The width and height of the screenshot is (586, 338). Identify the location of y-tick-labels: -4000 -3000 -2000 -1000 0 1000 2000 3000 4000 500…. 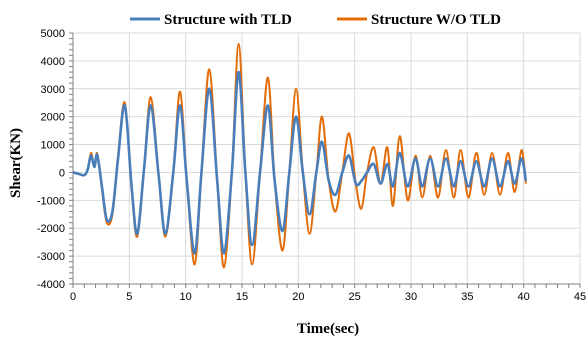
(51, 159).